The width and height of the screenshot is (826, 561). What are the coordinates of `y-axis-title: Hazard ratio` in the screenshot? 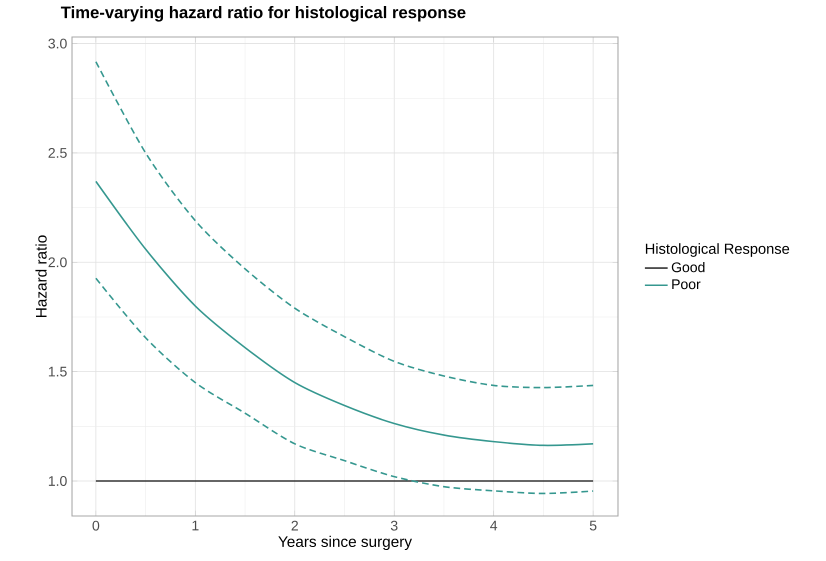 It's located at (41, 276).